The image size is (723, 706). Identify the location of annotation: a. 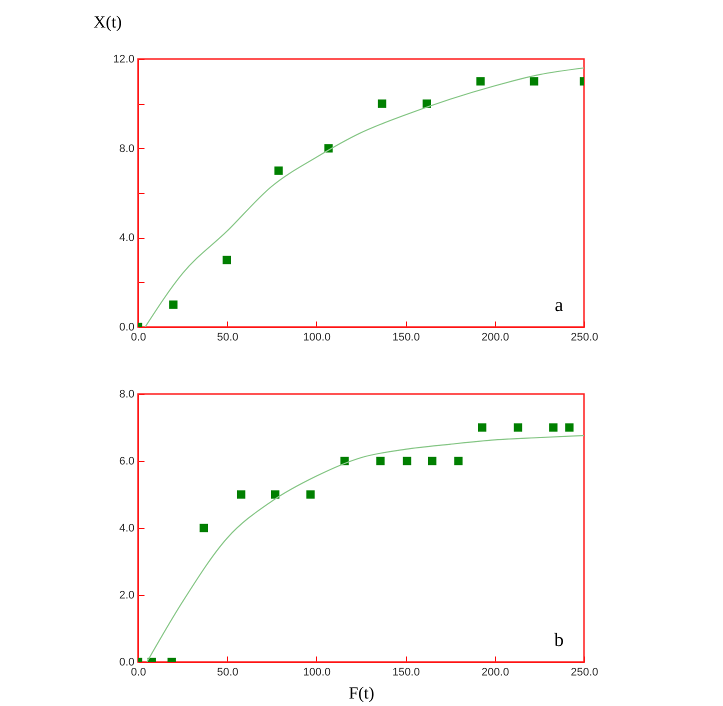
(559, 305).